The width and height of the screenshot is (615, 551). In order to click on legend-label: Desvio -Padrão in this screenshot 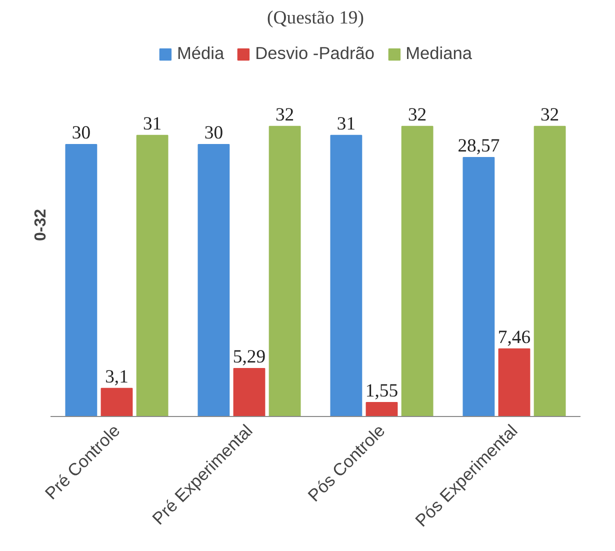, I will do `click(315, 53)`.